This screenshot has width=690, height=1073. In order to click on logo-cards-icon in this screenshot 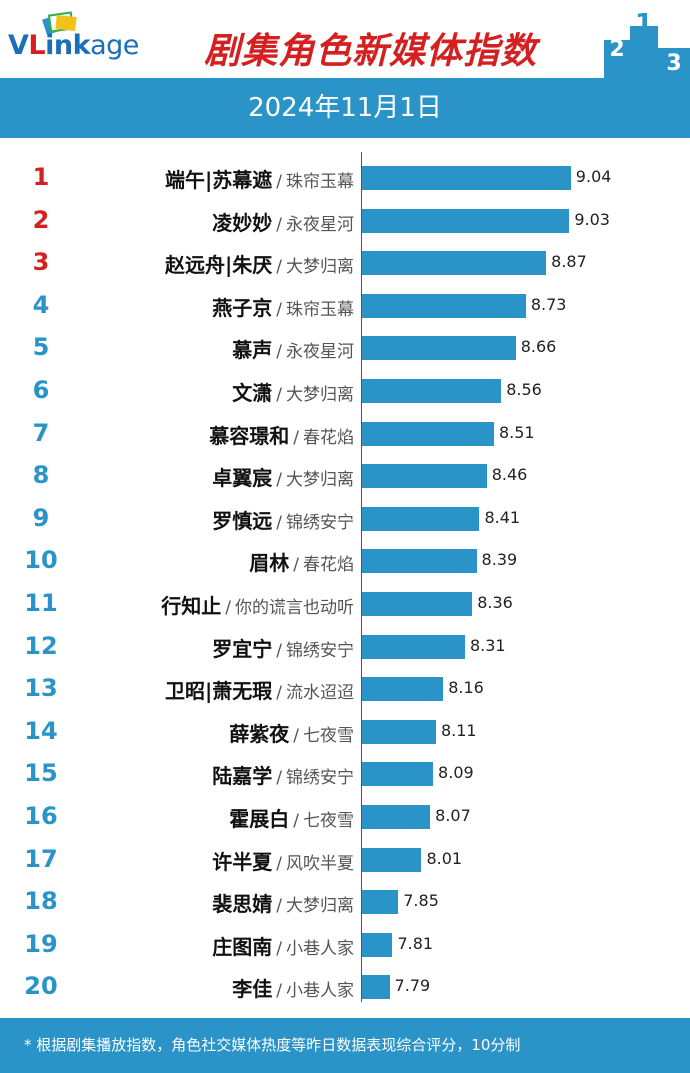, I will do `click(59, 23)`.